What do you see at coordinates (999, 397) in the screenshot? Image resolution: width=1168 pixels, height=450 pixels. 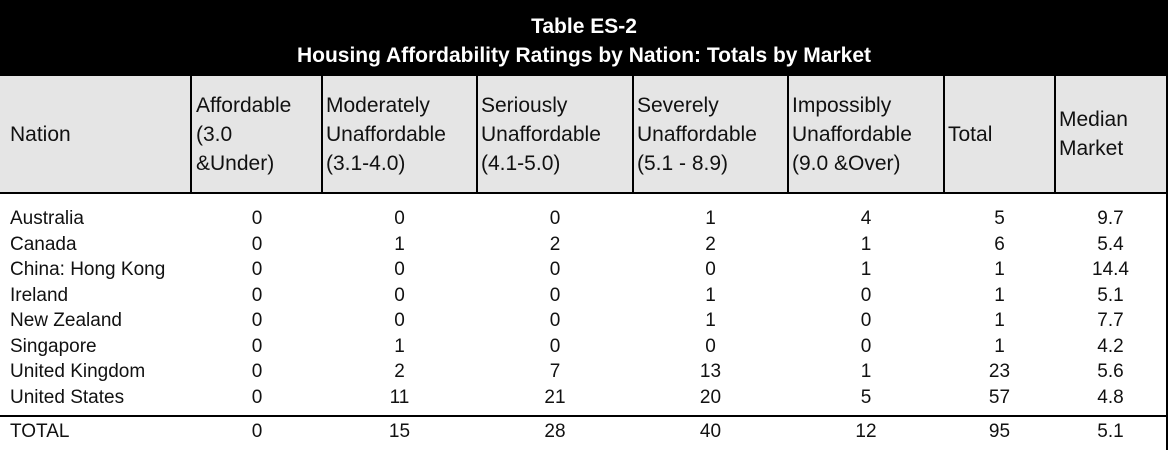 I see `value-cell: 57` at bounding box center [999, 397].